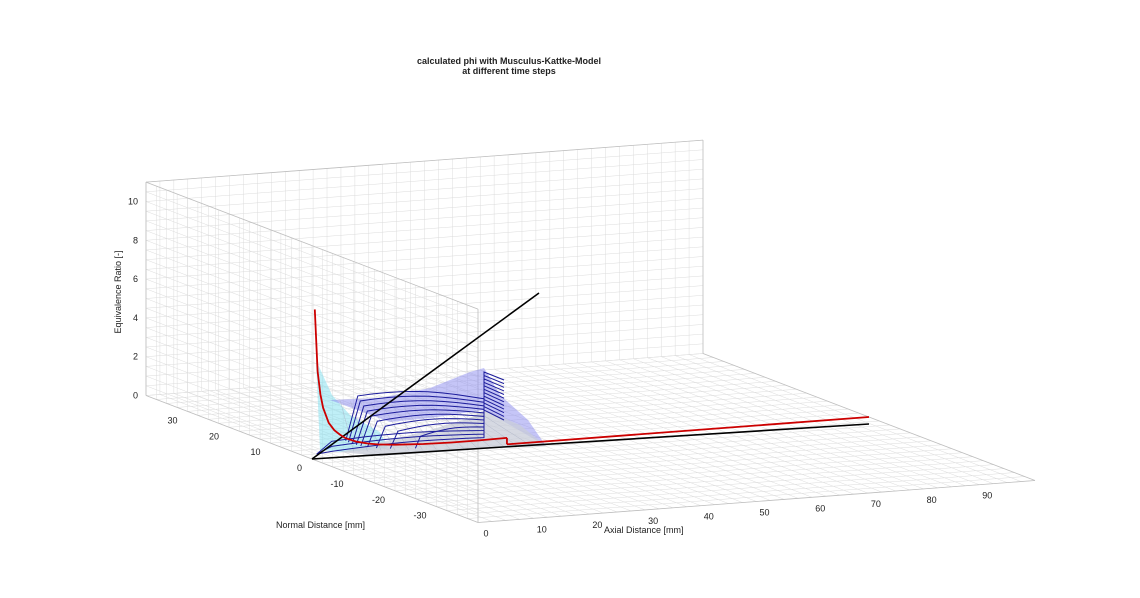 This screenshot has height=598, width=1140. What do you see at coordinates (299, 468) in the screenshot?
I see `y-tick-label: 0` at bounding box center [299, 468].